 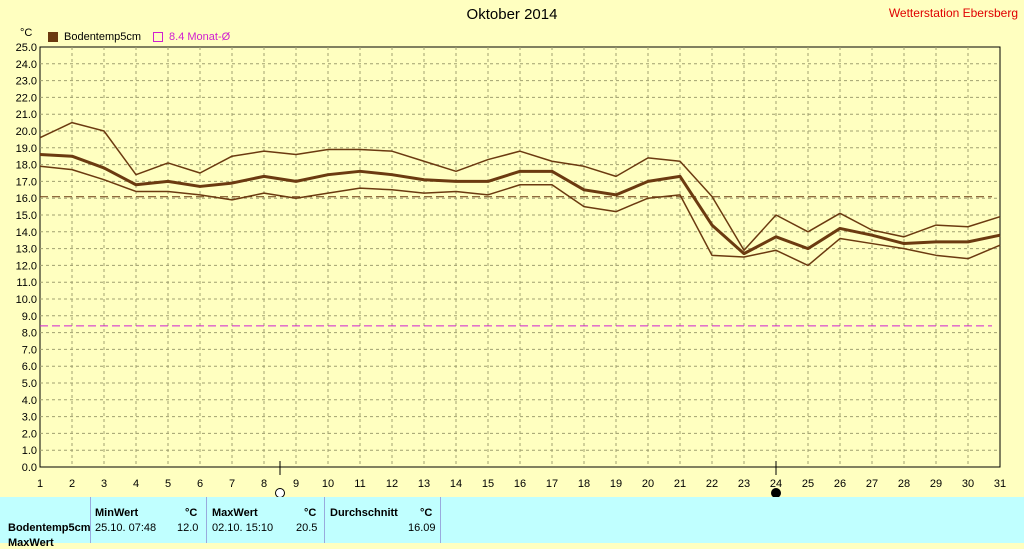 What do you see at coordinates (232, 484) in the screenshot?
I see `x-tick-label: 7` at bounding box center [232, 484].